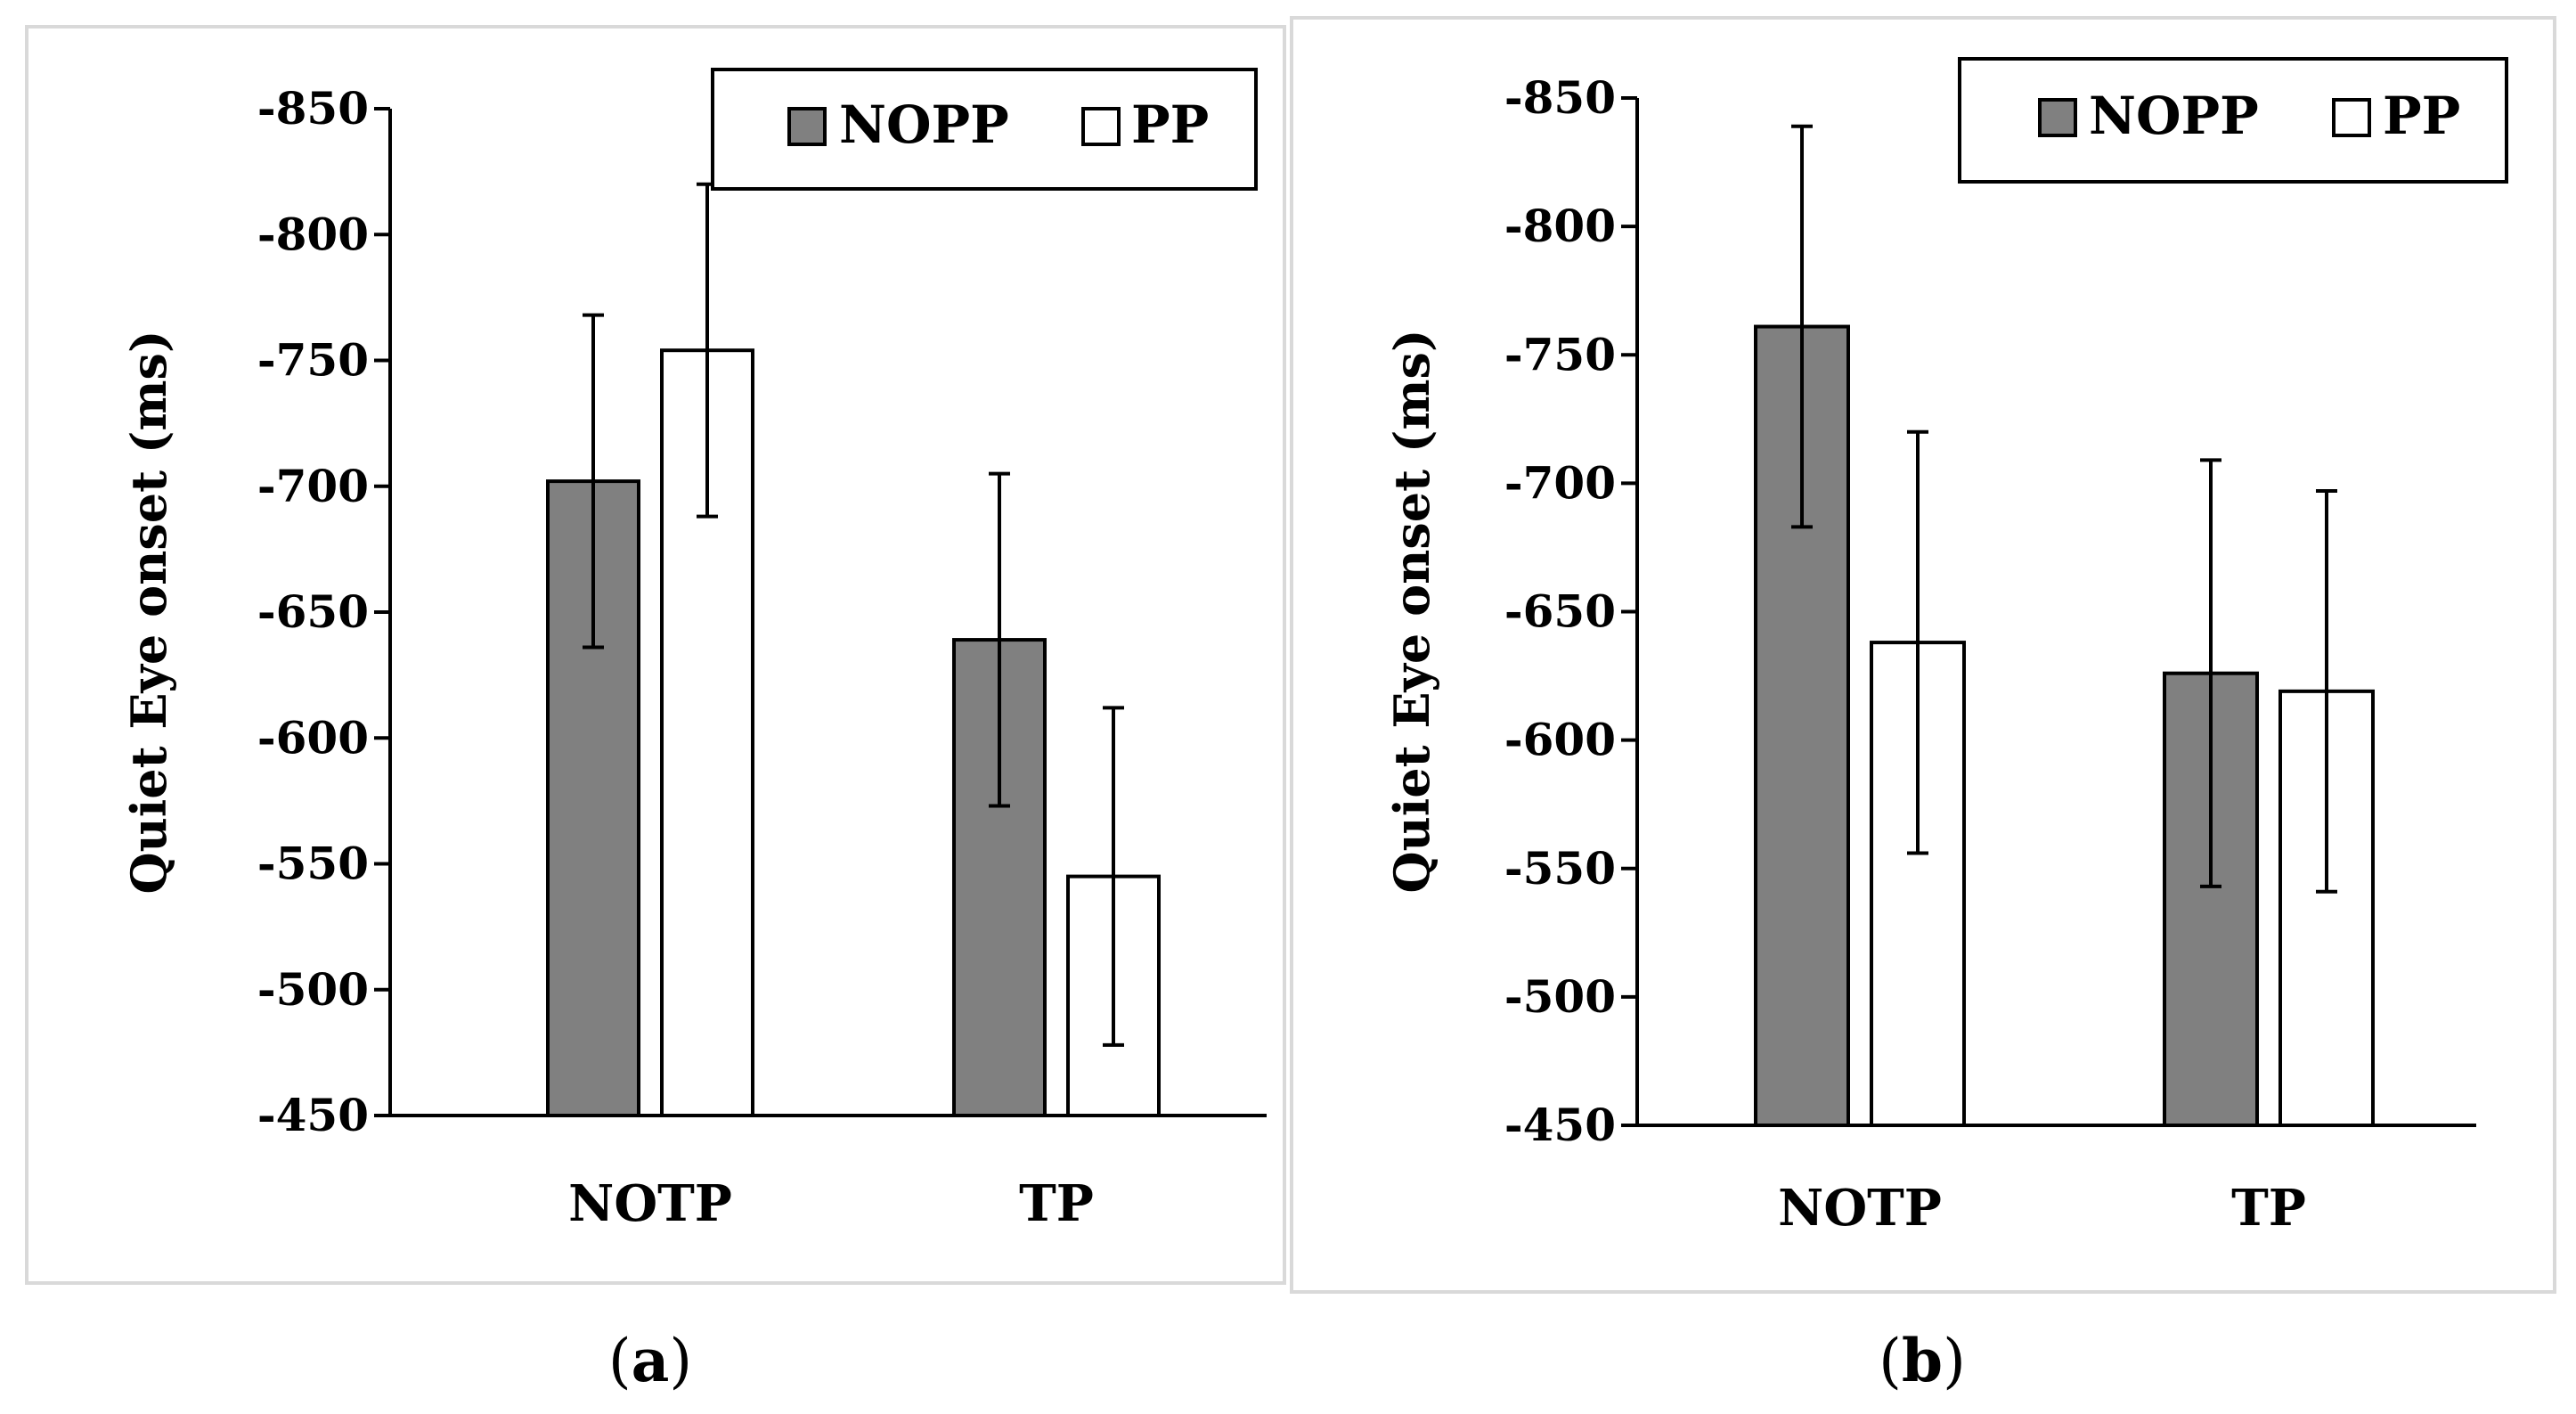 This screenshot has height=1414, width=2576. What do you see at coordinates (1923, 1360) in the screenshot?
I see `caption-b: (b)` at bounding box center [1923, 1360].